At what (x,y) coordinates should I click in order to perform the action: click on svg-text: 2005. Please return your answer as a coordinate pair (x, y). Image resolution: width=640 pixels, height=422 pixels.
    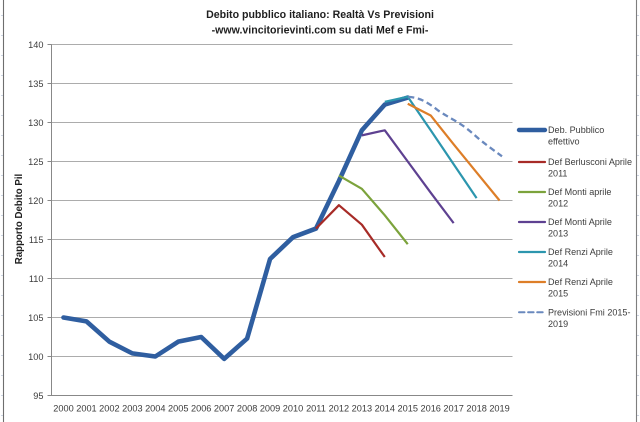
    Looking at the image, I should click on (178, 409).